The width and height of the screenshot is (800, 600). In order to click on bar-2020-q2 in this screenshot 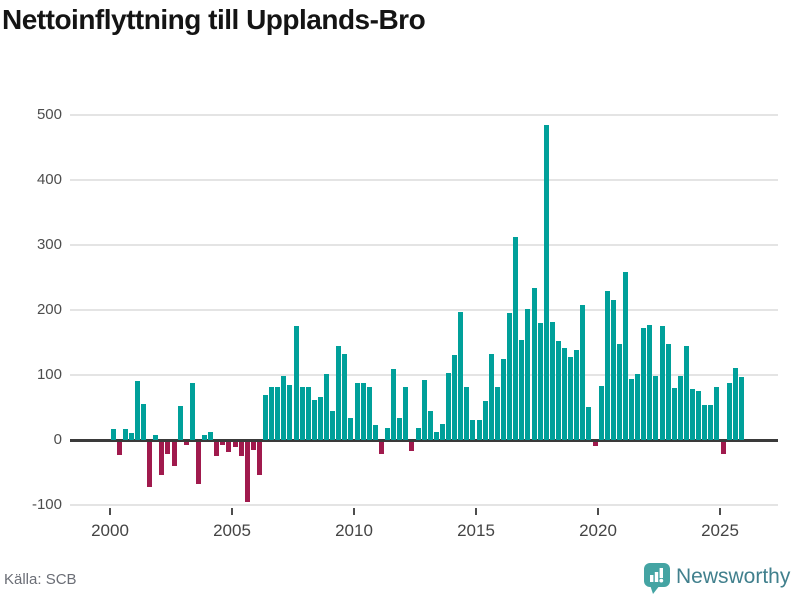, I will do `click(607, 365)`.